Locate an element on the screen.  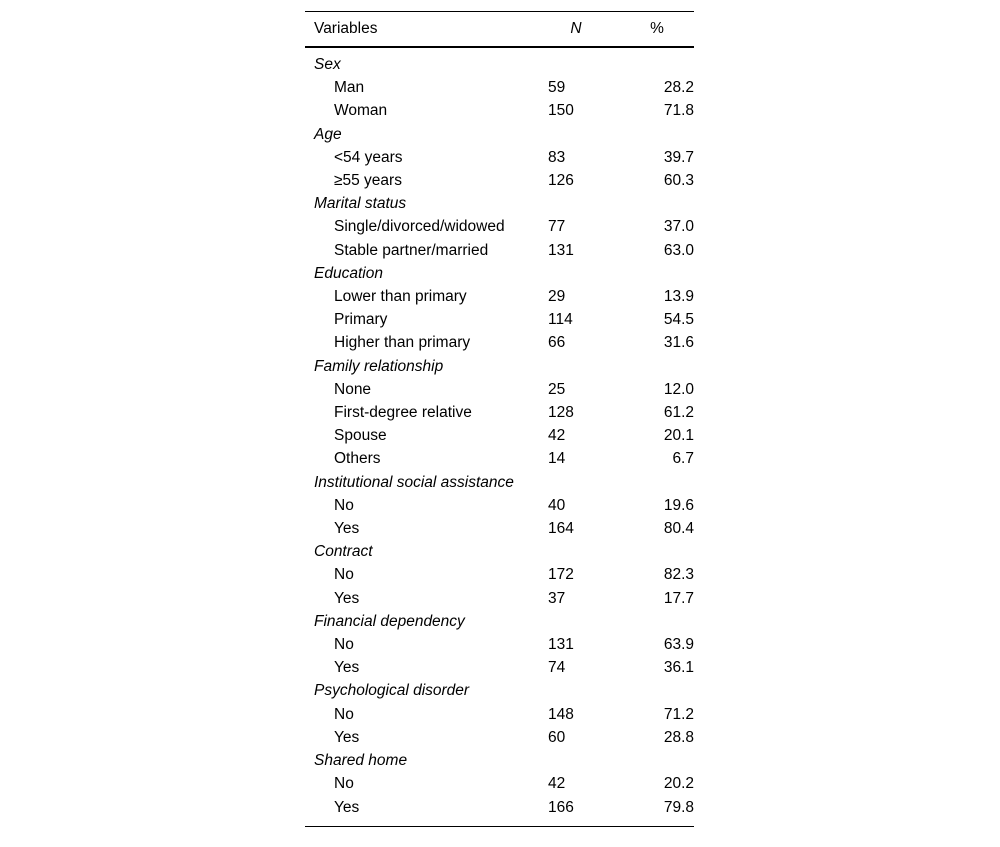
row-percent-value: 13.9 is located at coordinates (678, 297).